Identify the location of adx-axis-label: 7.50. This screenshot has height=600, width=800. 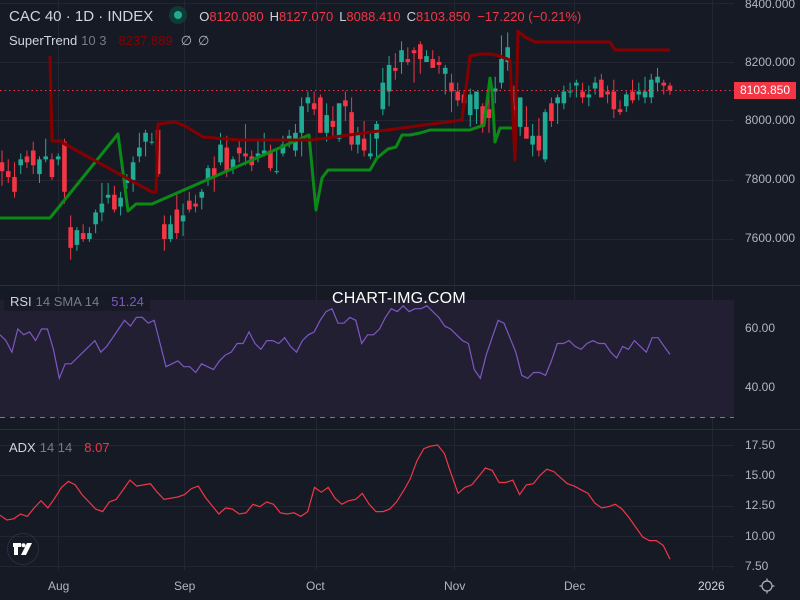
(757, 566).